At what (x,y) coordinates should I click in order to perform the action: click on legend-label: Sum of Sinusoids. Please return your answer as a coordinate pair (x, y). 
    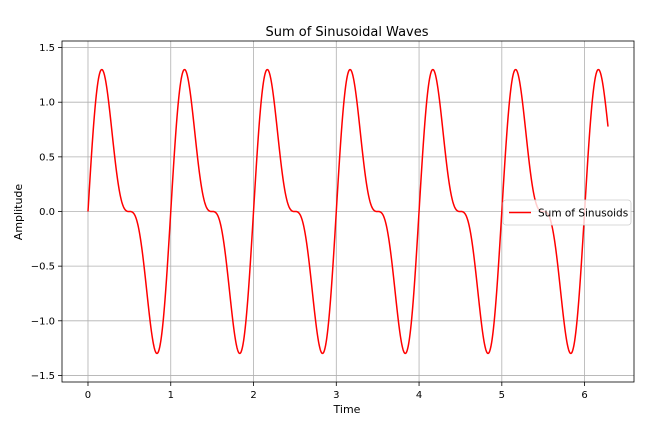
    Looking at the image, I should click on (583, 214).